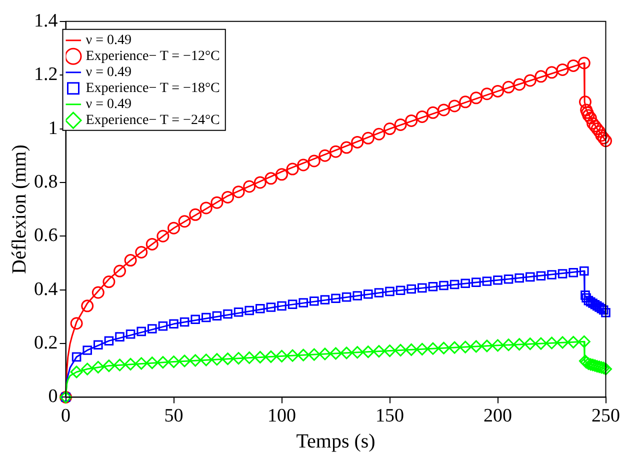 The height and width of the screenshot is (462, 630). I want to click on y-tick-label: 1.4, so click(46, 21).